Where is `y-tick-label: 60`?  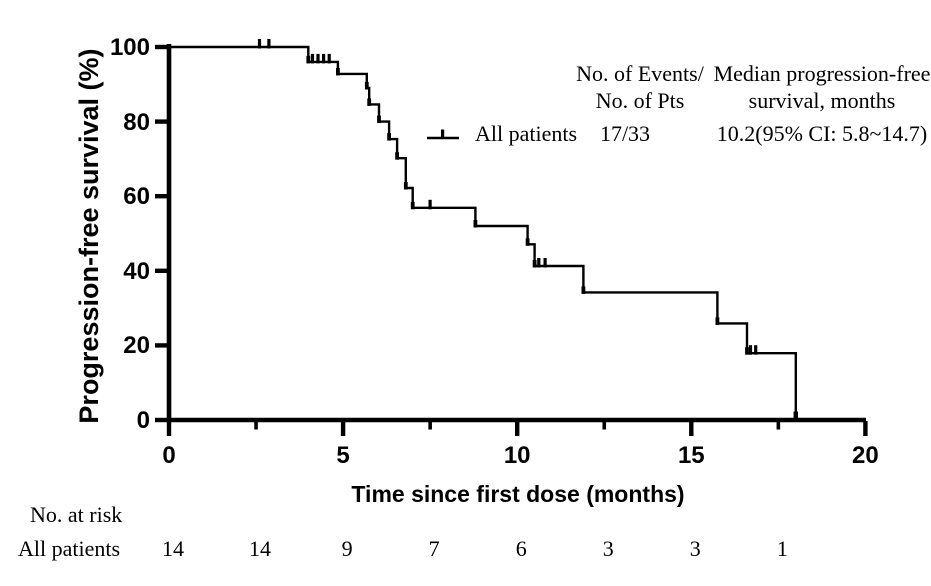
y-tick-label: 60 is located at coordinates (136, 197).